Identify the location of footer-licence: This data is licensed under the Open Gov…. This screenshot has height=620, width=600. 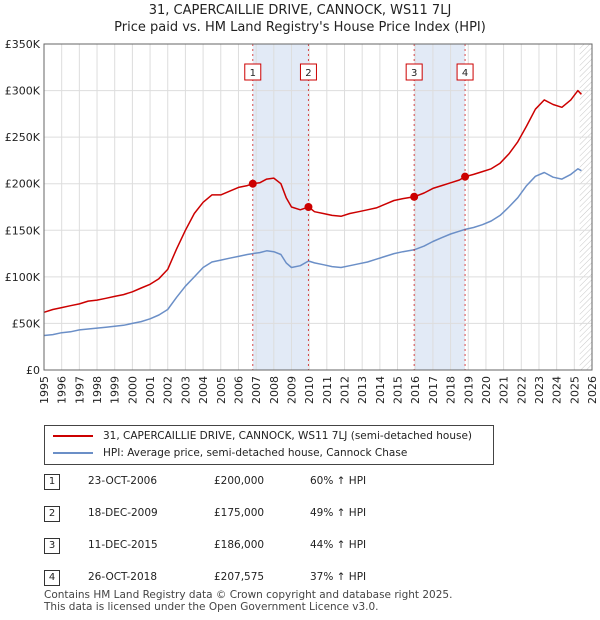
(211, 607).